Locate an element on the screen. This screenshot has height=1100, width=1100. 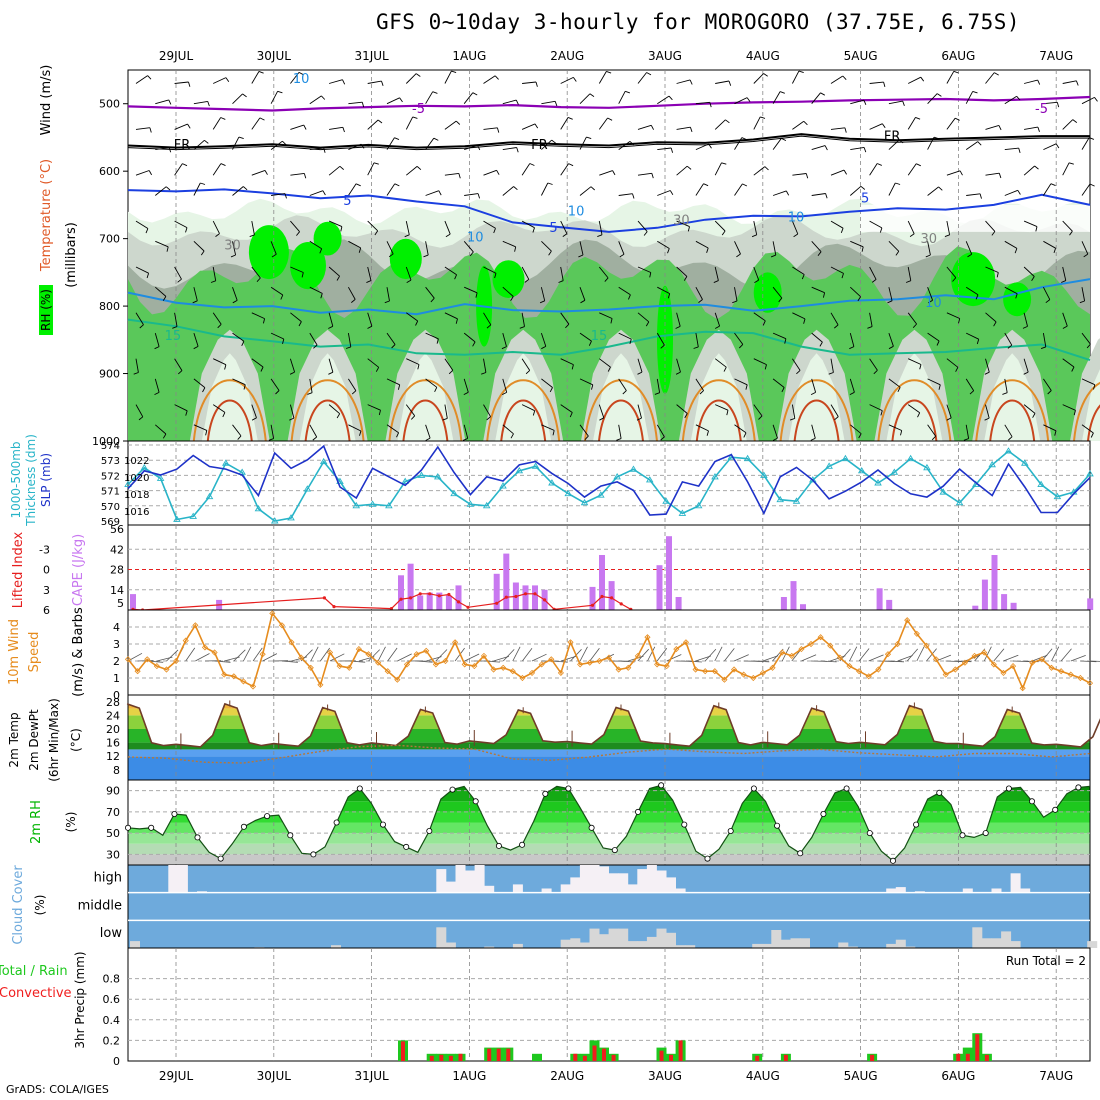
precip-convective-bar is located at coordinates (441, 1057).